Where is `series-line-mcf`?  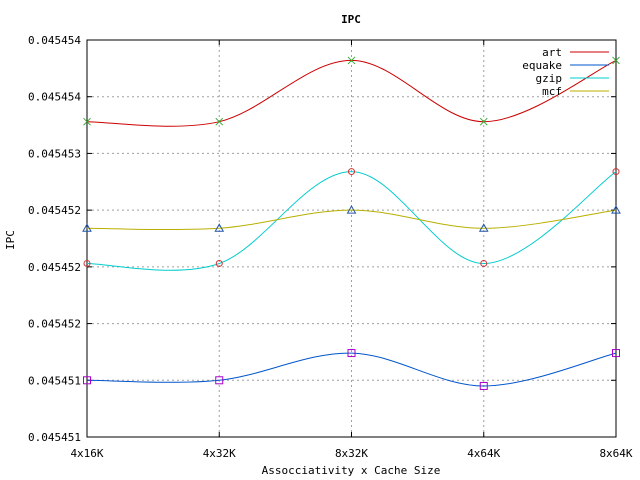
series-line-mcf is located at coordinates (351, 220).